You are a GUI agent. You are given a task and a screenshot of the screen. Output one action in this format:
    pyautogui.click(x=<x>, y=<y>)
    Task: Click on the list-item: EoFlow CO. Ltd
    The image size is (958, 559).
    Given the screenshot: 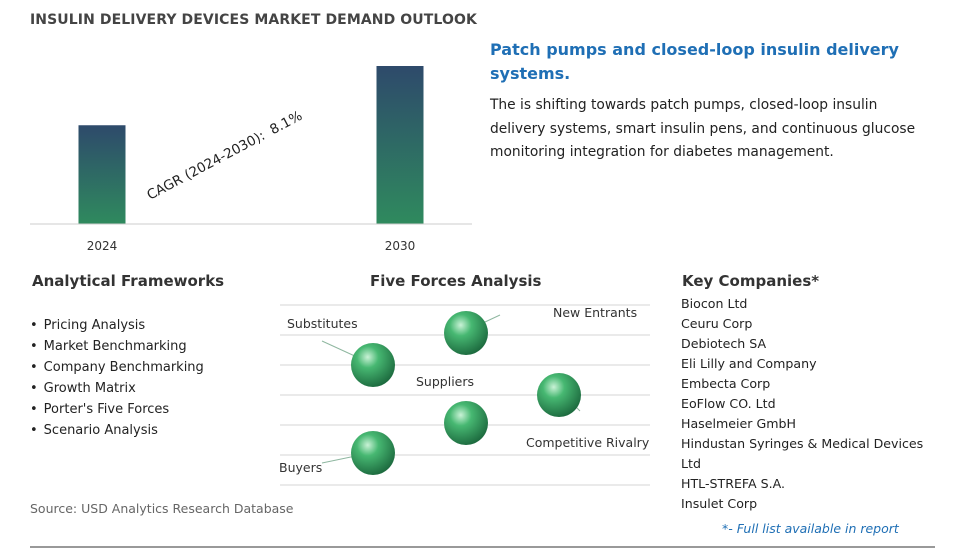 What is the action you would take?
    pyautogui.click(x=728, y=403)
    